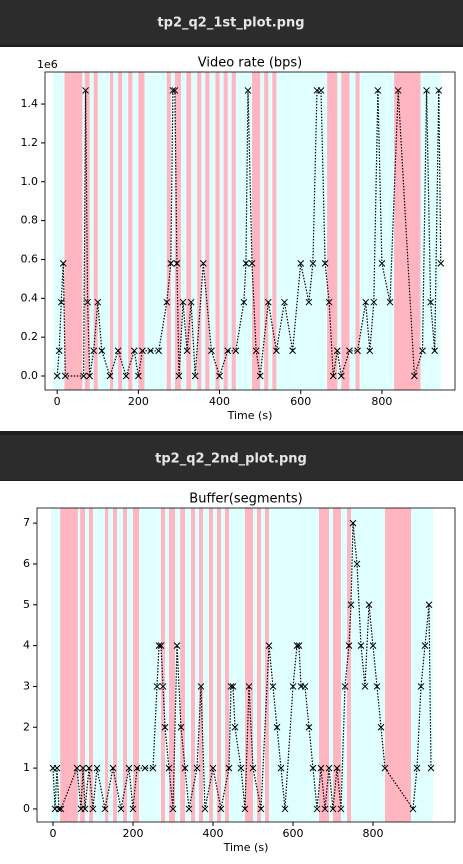 The height and width of the screenshot is (864, 463). Describe the element at coordinates (26, 604) in the screenshot. I see `y-tick-label: 5` at that location.